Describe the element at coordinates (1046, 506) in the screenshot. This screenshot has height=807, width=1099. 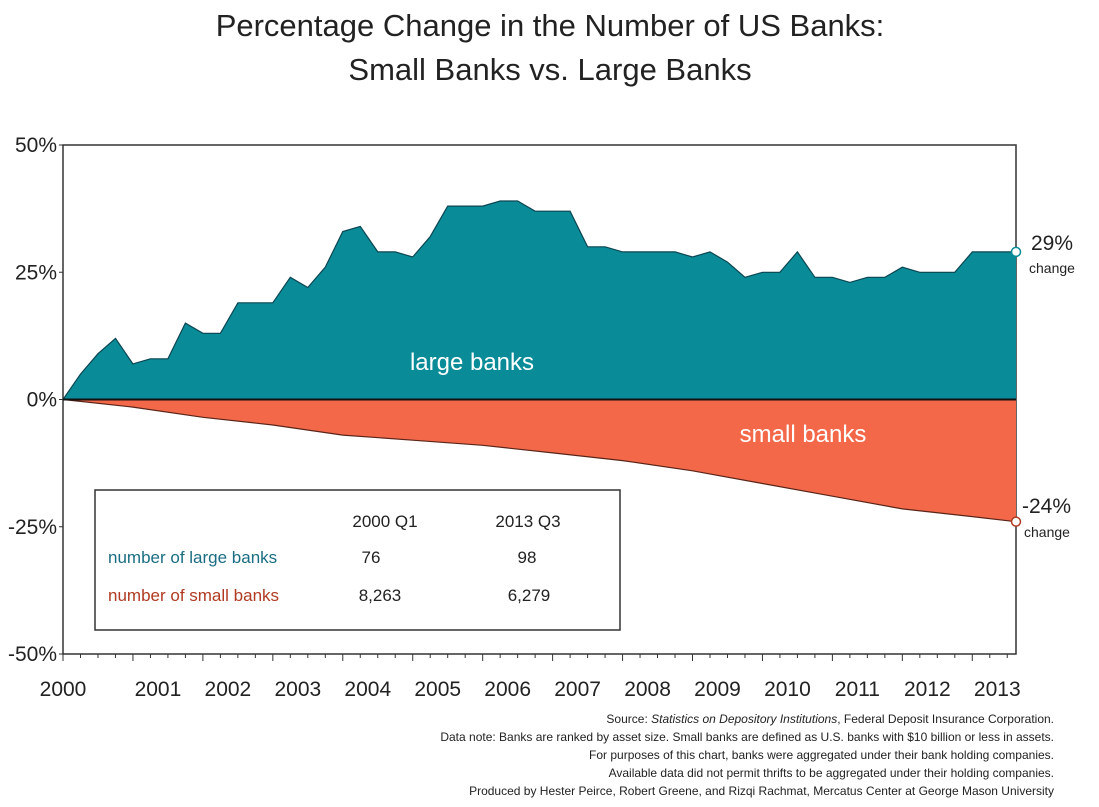
I see `small-banks-end-value: -24%` at that location.